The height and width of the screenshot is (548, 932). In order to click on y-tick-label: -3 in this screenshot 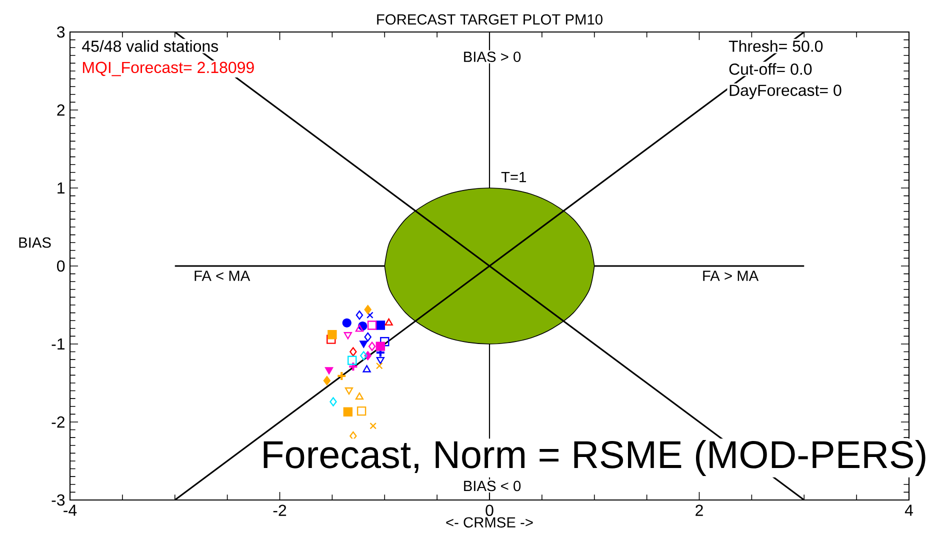, I will do `click(58, 500)`.